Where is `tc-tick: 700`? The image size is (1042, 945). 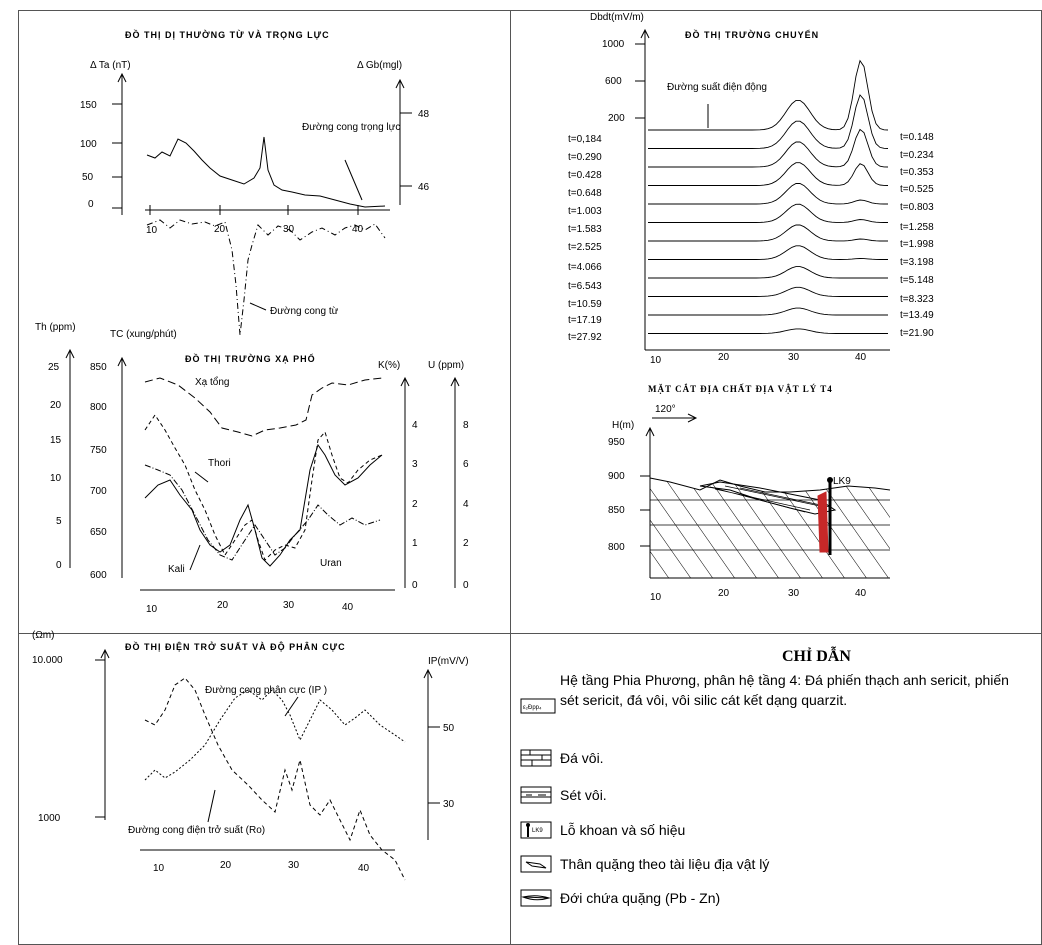 tc-tick: 700 is located at coordinates (98, 491).